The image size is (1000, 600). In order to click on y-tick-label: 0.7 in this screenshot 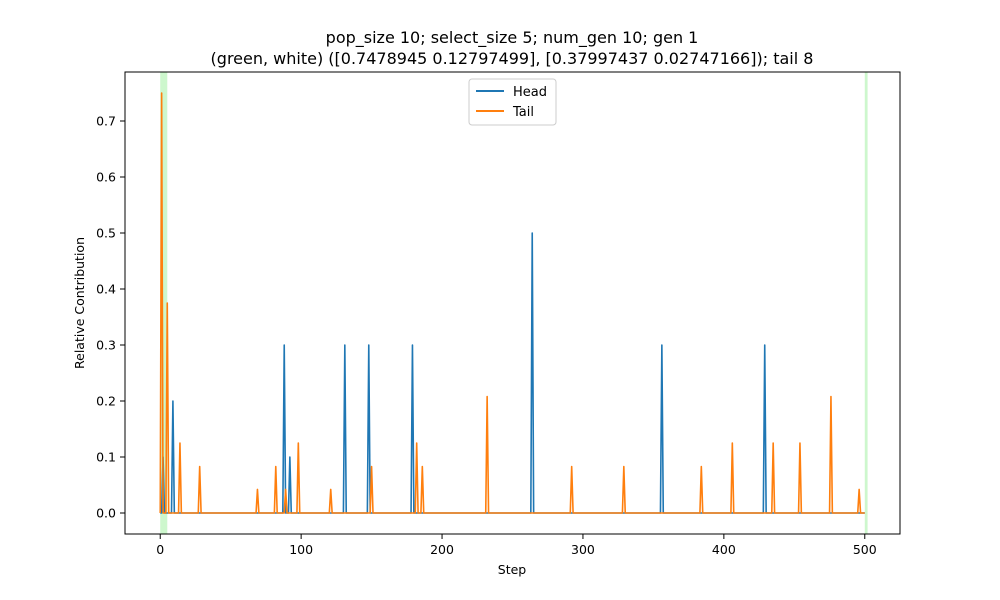, I will do `click(106, 121)`.